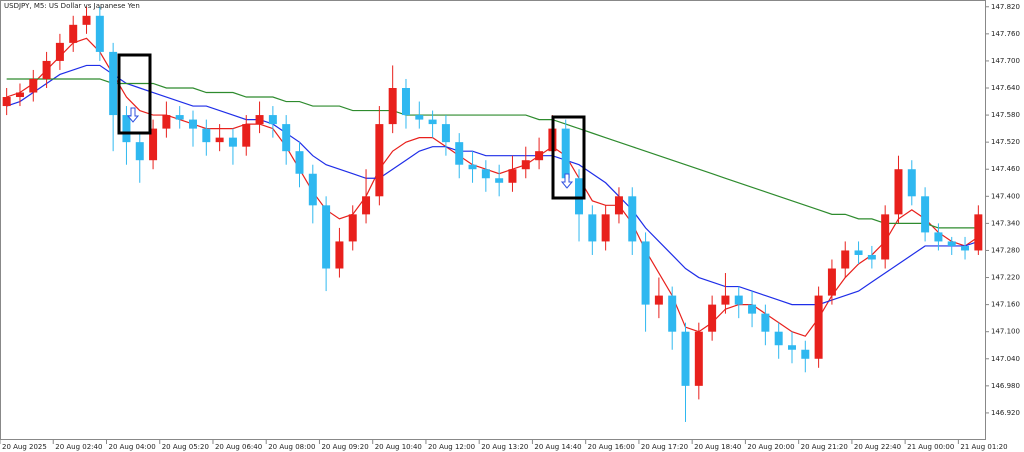  Describe the element at coordinates (1005, 88) in the screenshot. I see `y-tick-label: 147.640` at that location.